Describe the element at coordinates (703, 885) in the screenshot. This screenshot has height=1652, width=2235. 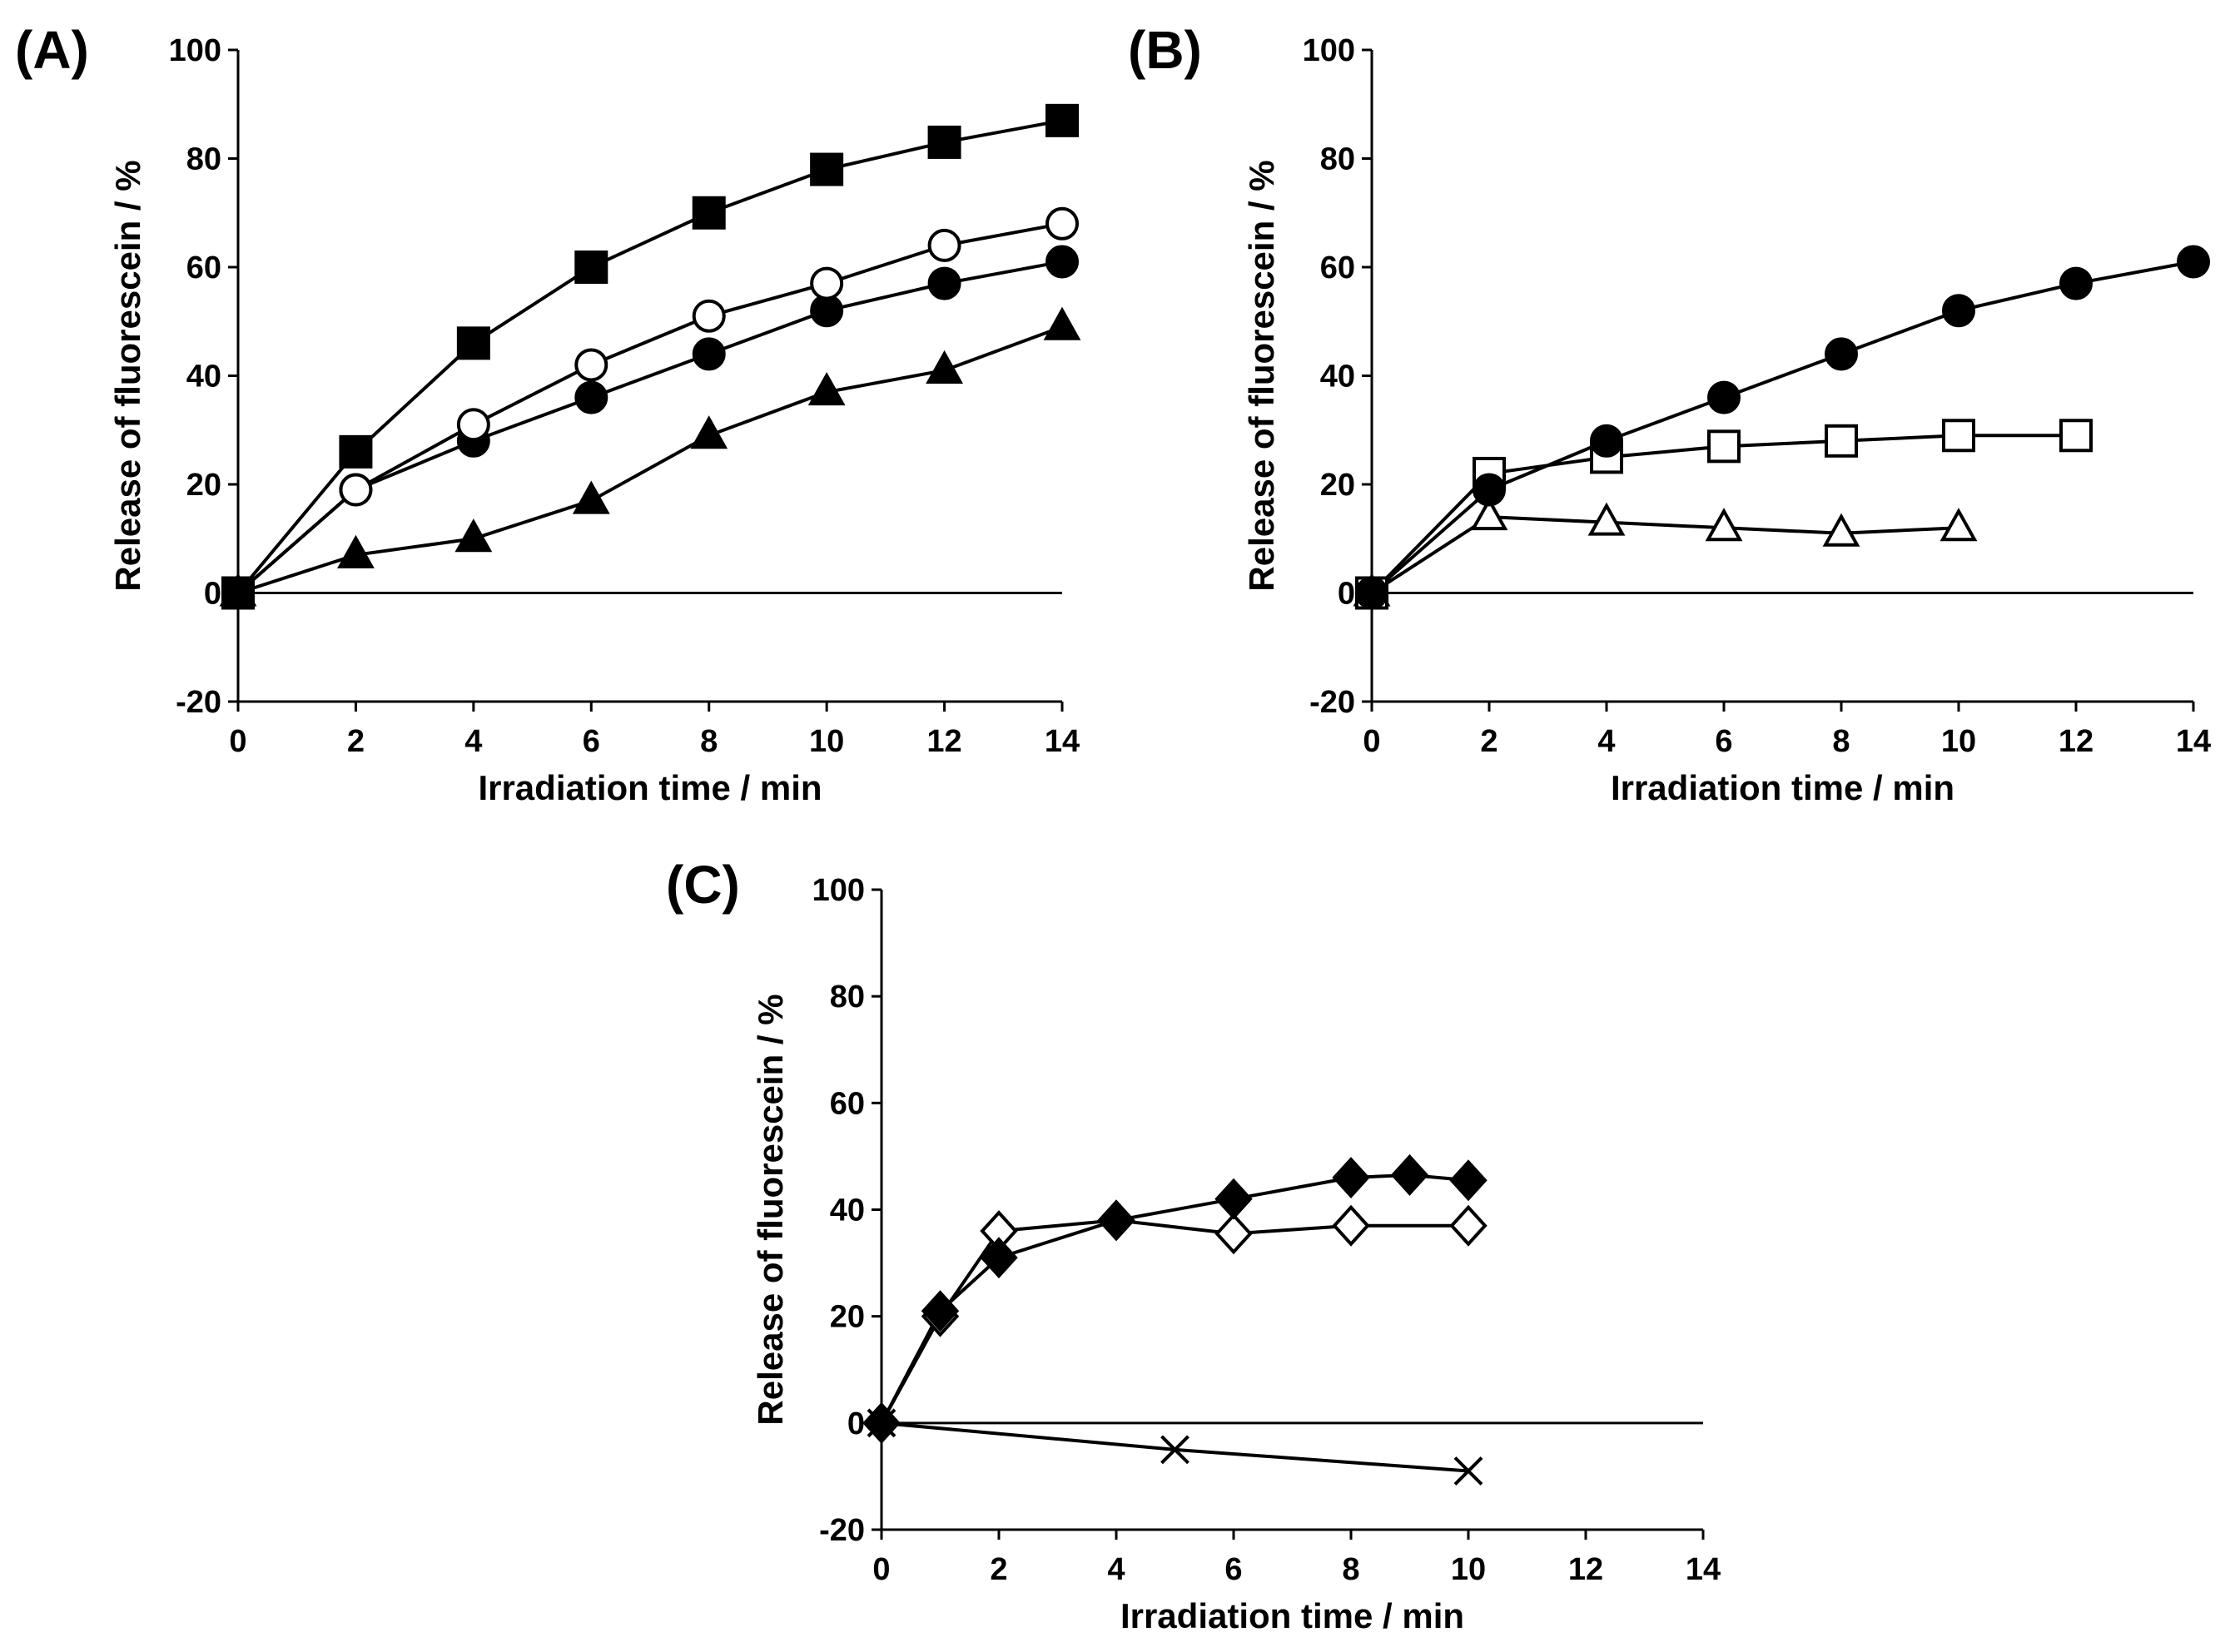
I see `panel-c-label: (C)` at that location.